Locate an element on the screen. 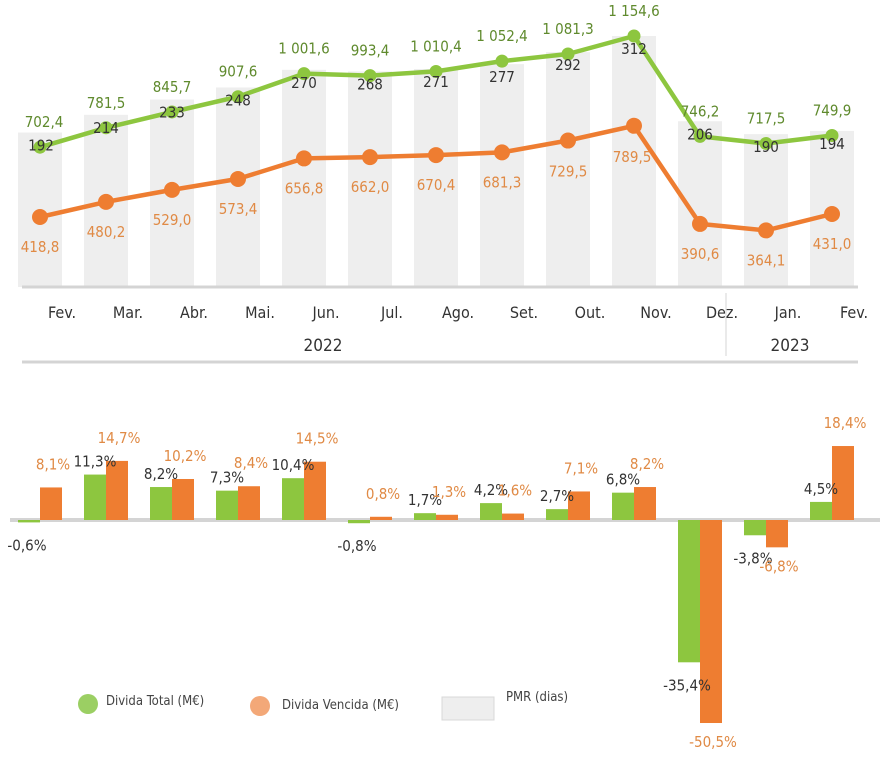 This screenshot has width=885, height=759. legend-label-total: Divida Total (M€) is located at coordinates (155, 701).